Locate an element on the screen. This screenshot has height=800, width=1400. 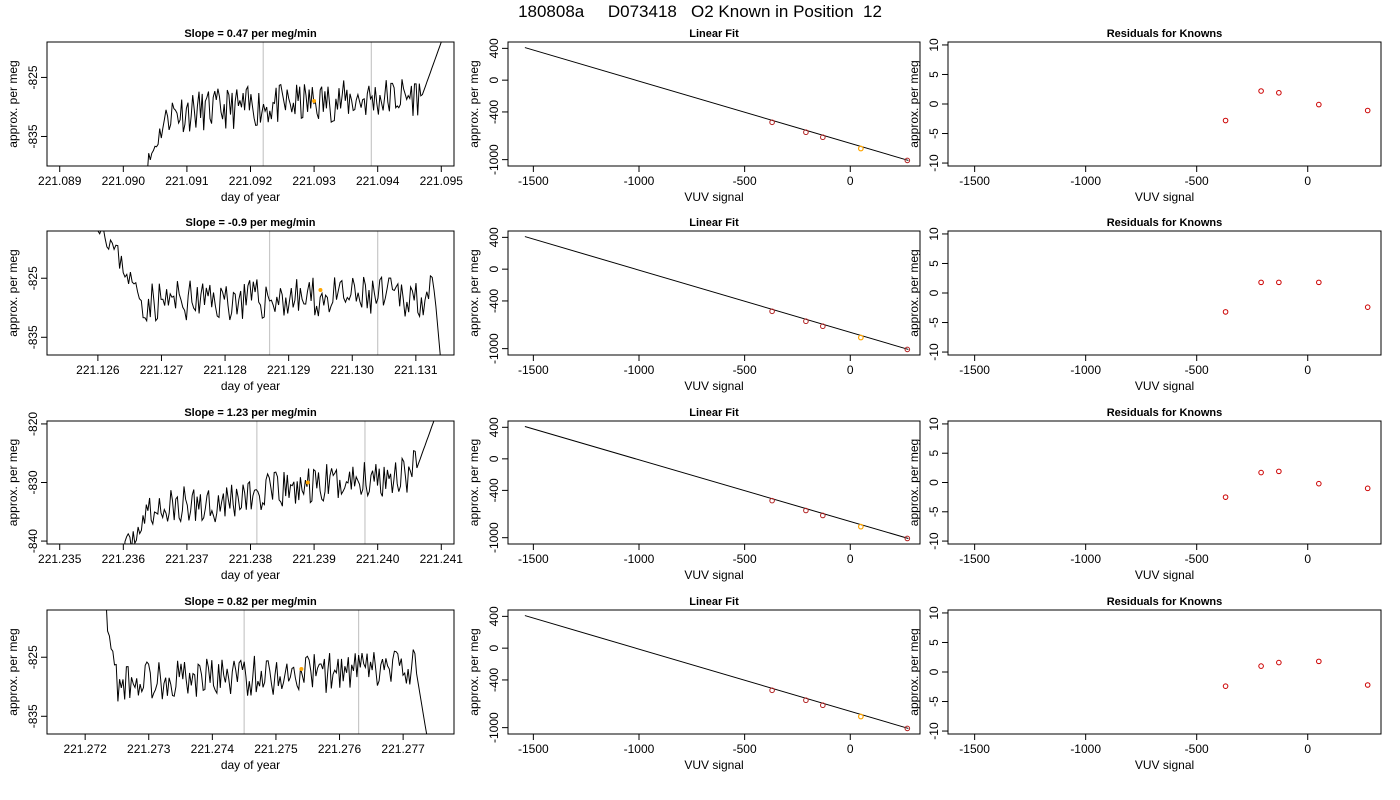
x-tick-label: 221.131 is located at coordinates (416, 370).